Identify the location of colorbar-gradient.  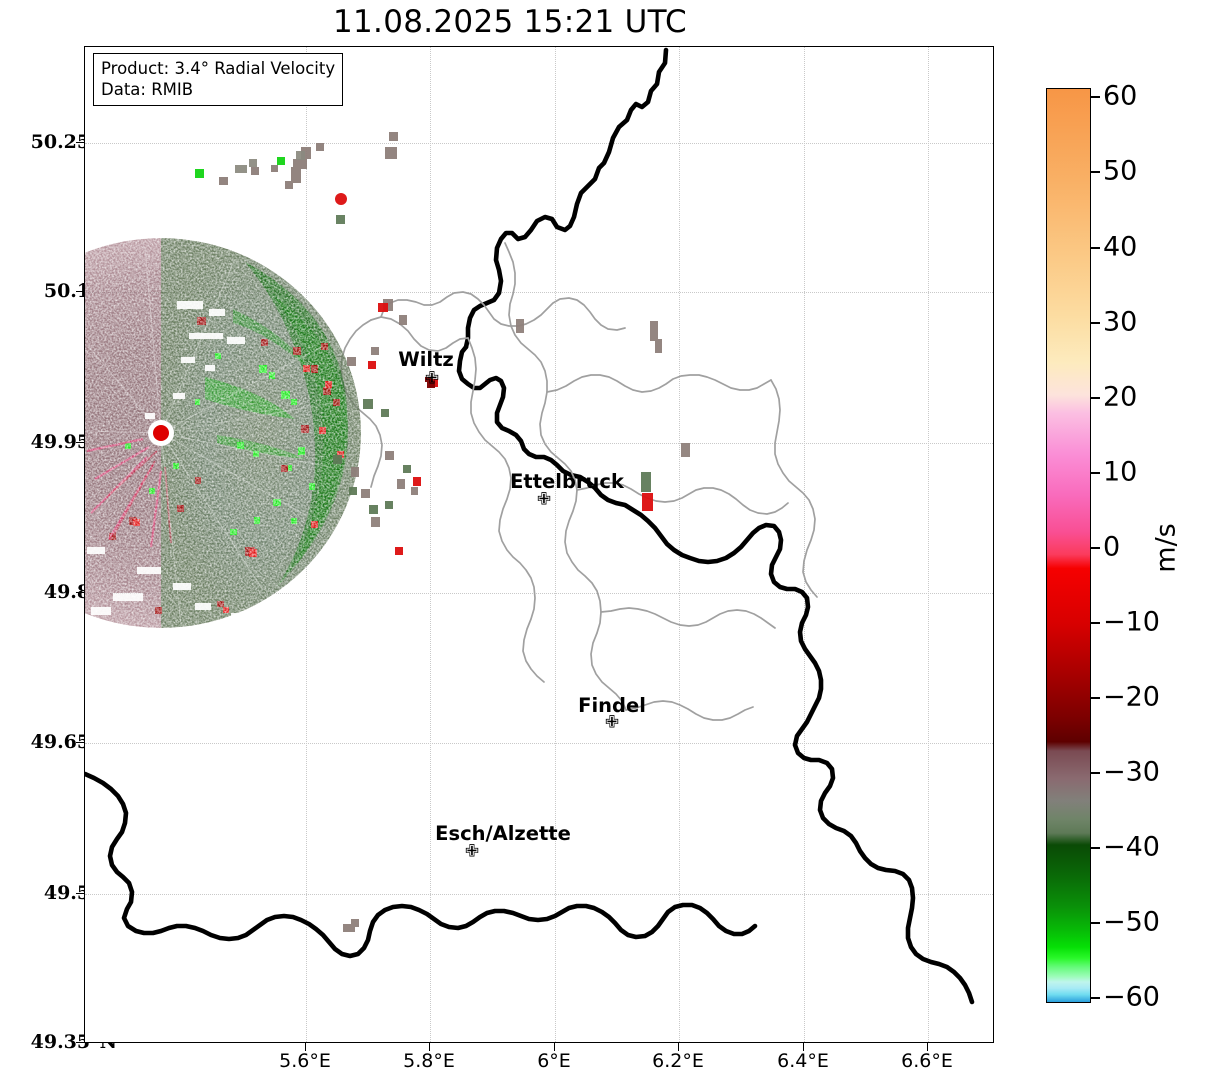
(1068, 545).